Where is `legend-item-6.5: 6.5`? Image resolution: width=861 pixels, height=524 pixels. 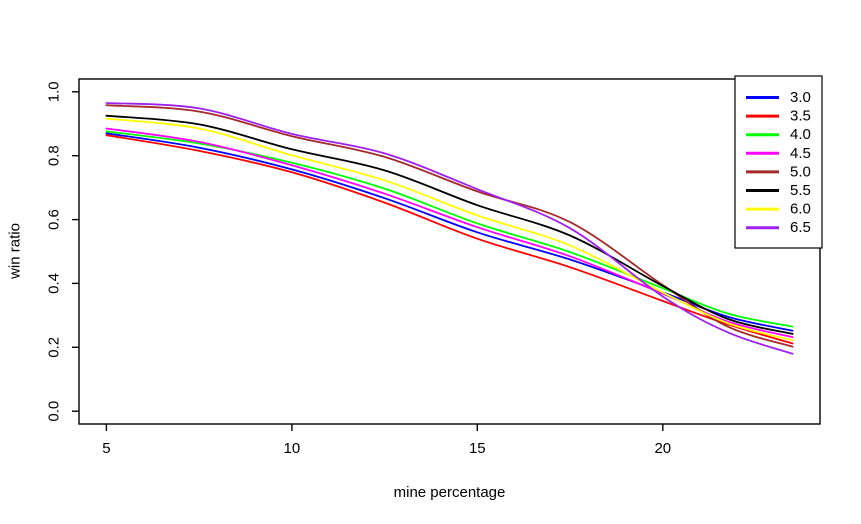 legend-item-6.5: 6.5 is located at coordinates (778, 227).